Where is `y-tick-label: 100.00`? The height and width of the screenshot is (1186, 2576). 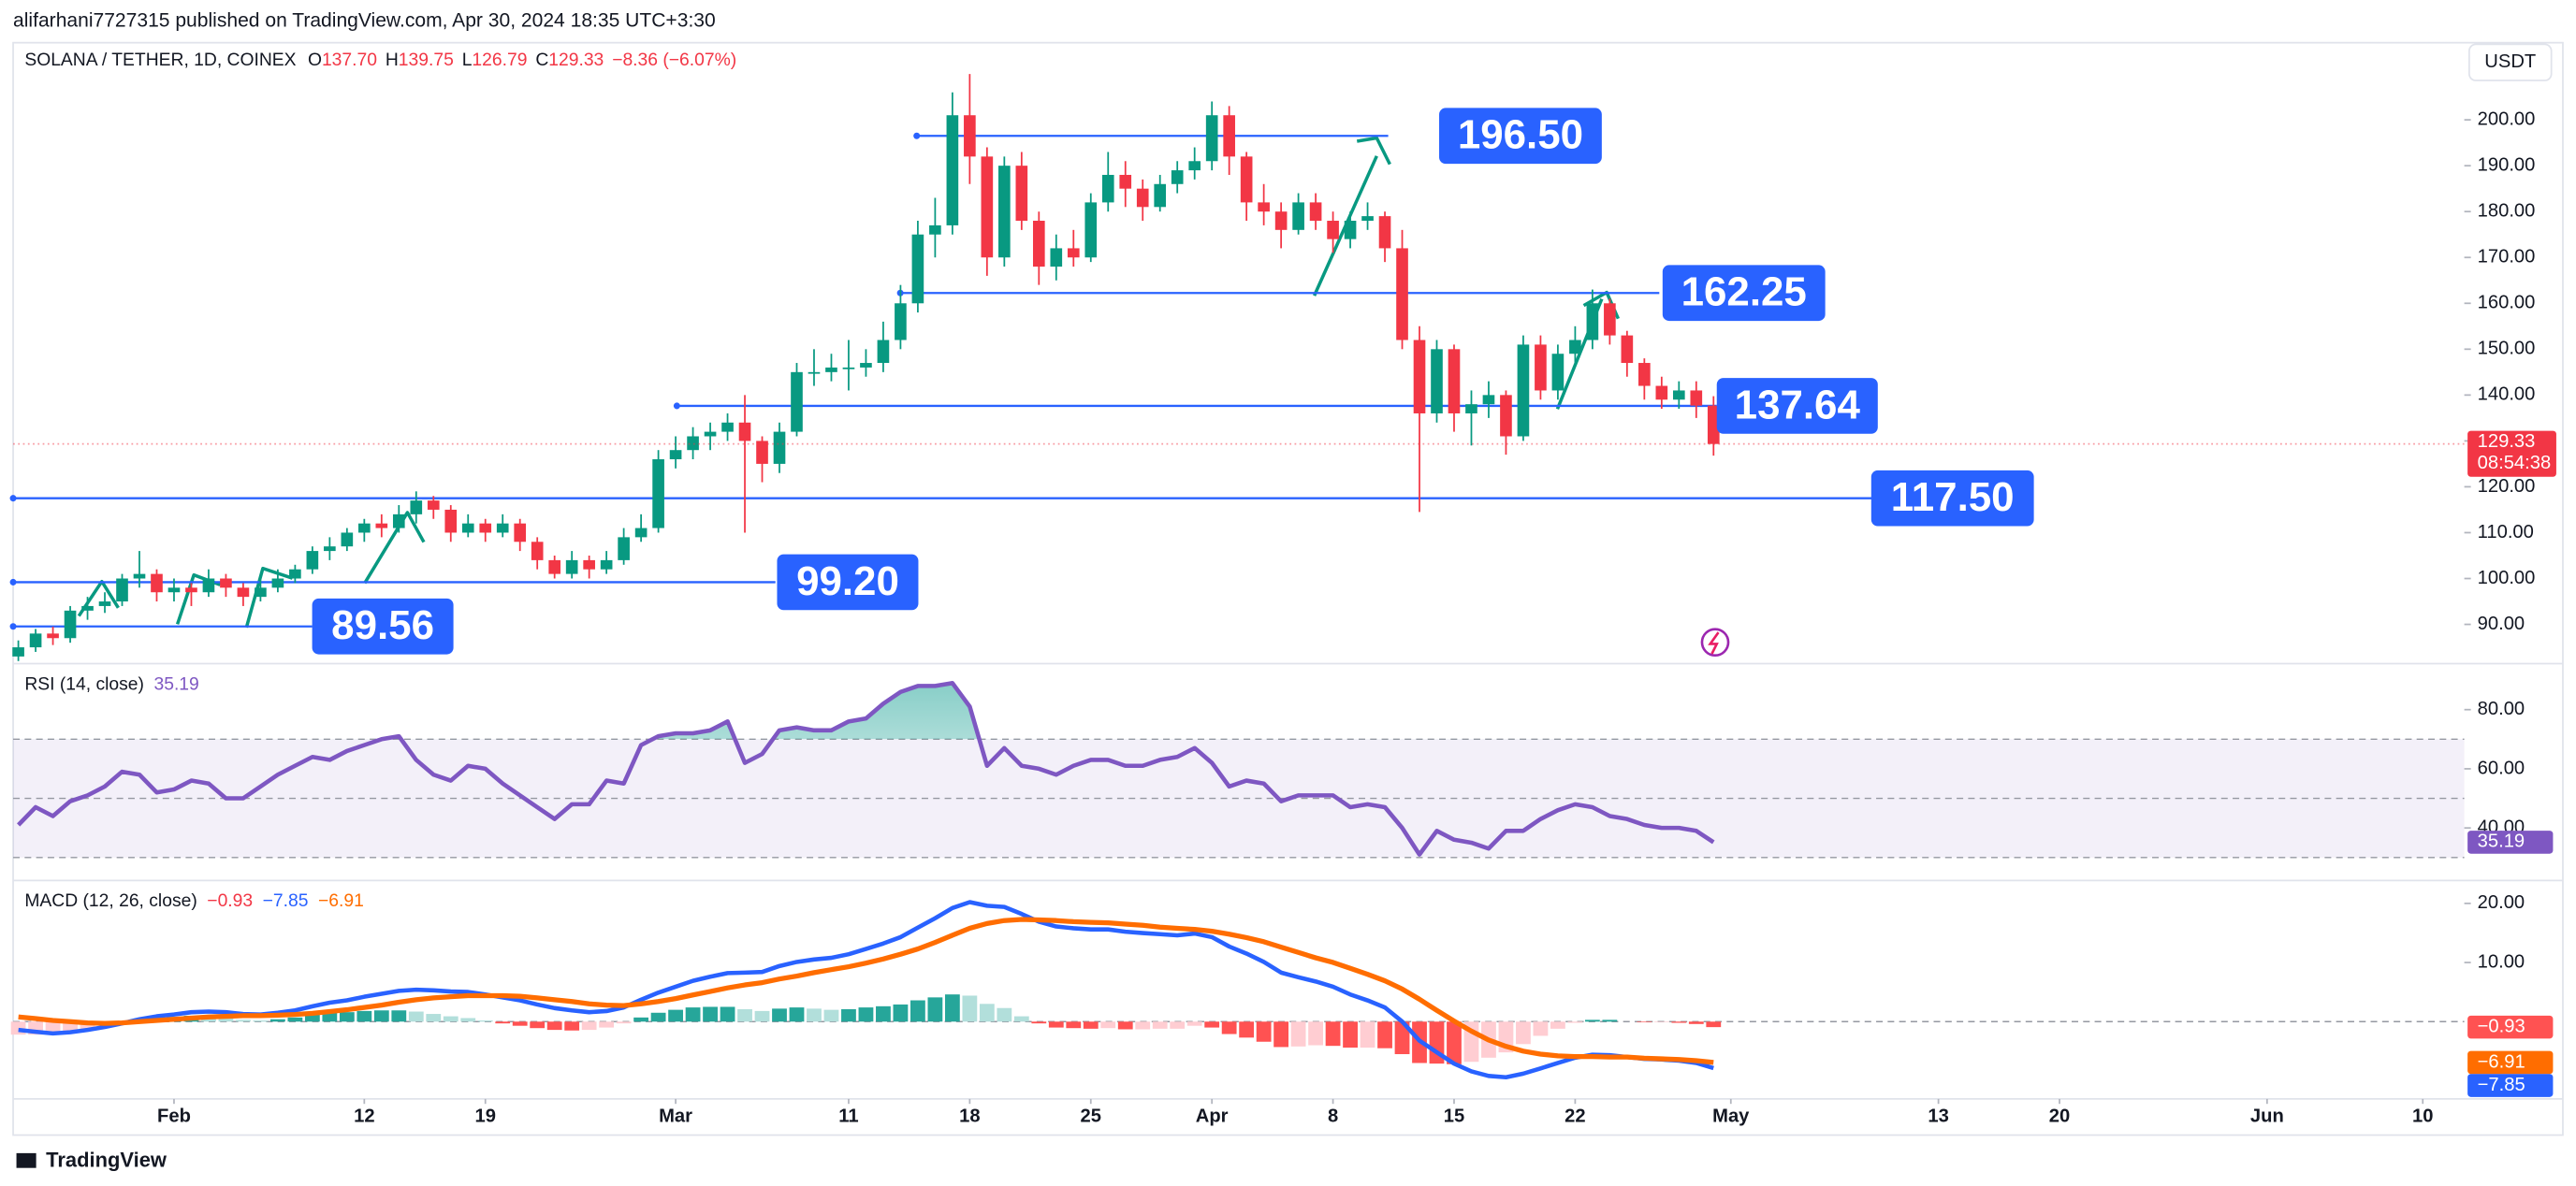 y-tick-label: 100.00 is located at coordinates (2507, 578).